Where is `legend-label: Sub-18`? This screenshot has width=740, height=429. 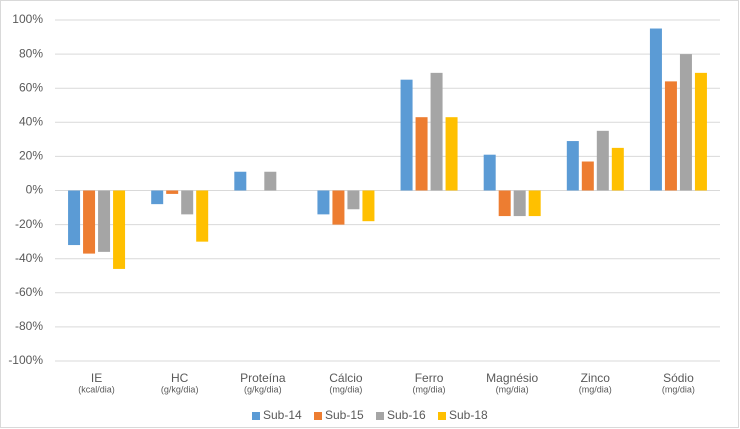 legend-label: Sub-18 is located at coordinates (468, 415).